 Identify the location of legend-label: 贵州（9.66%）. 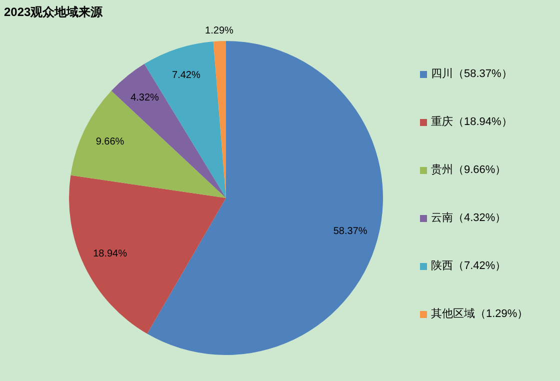
(468, 170).